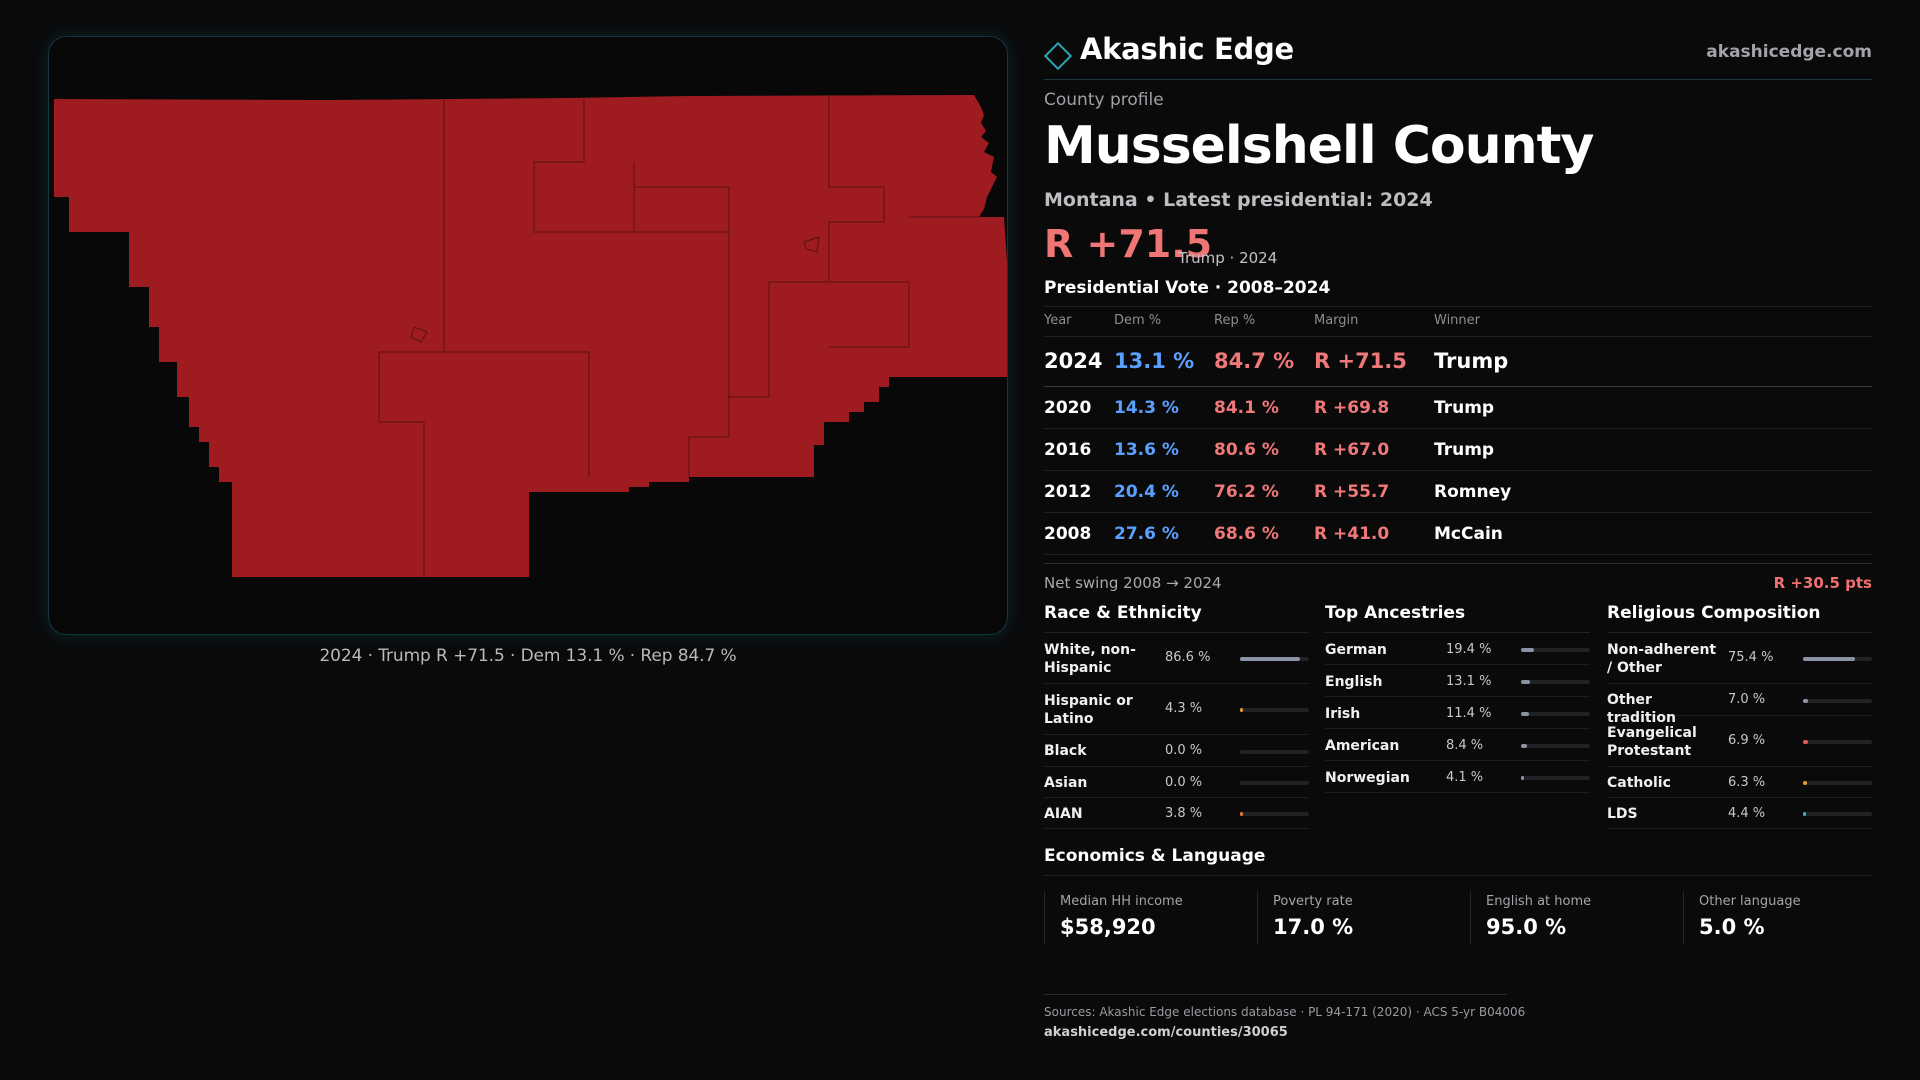 The image size is (1920, 1080). I want to click on list-item: Evangelical Protestant 6.9 %, so click(1739, 741).